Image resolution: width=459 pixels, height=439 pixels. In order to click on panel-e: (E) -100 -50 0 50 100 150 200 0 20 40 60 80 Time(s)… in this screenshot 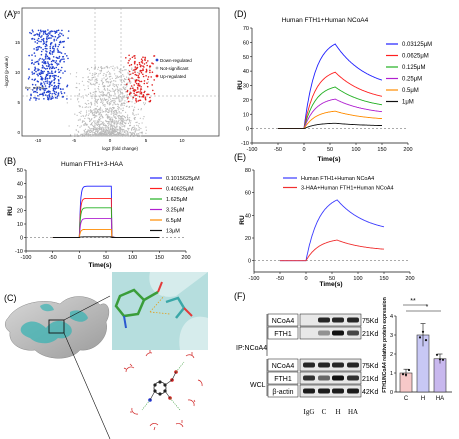, I will do `click(324, 220)`.